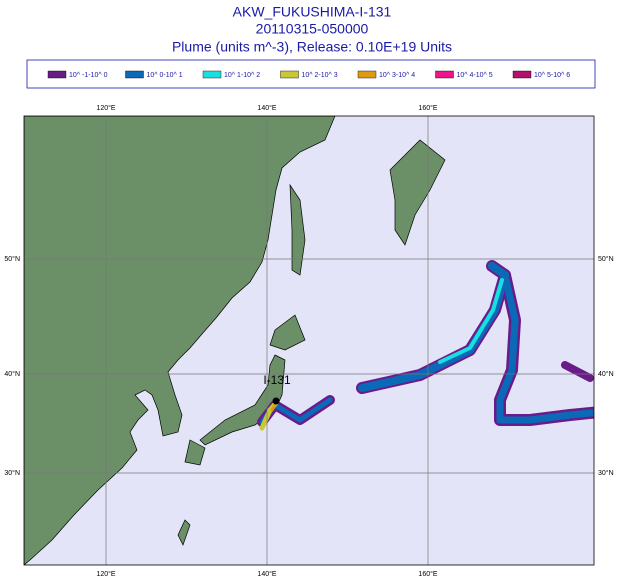  What do you see at coordinates (277, 380) in the screenshot?
I see `source-label: I-131` at bounding box center [277, 380].